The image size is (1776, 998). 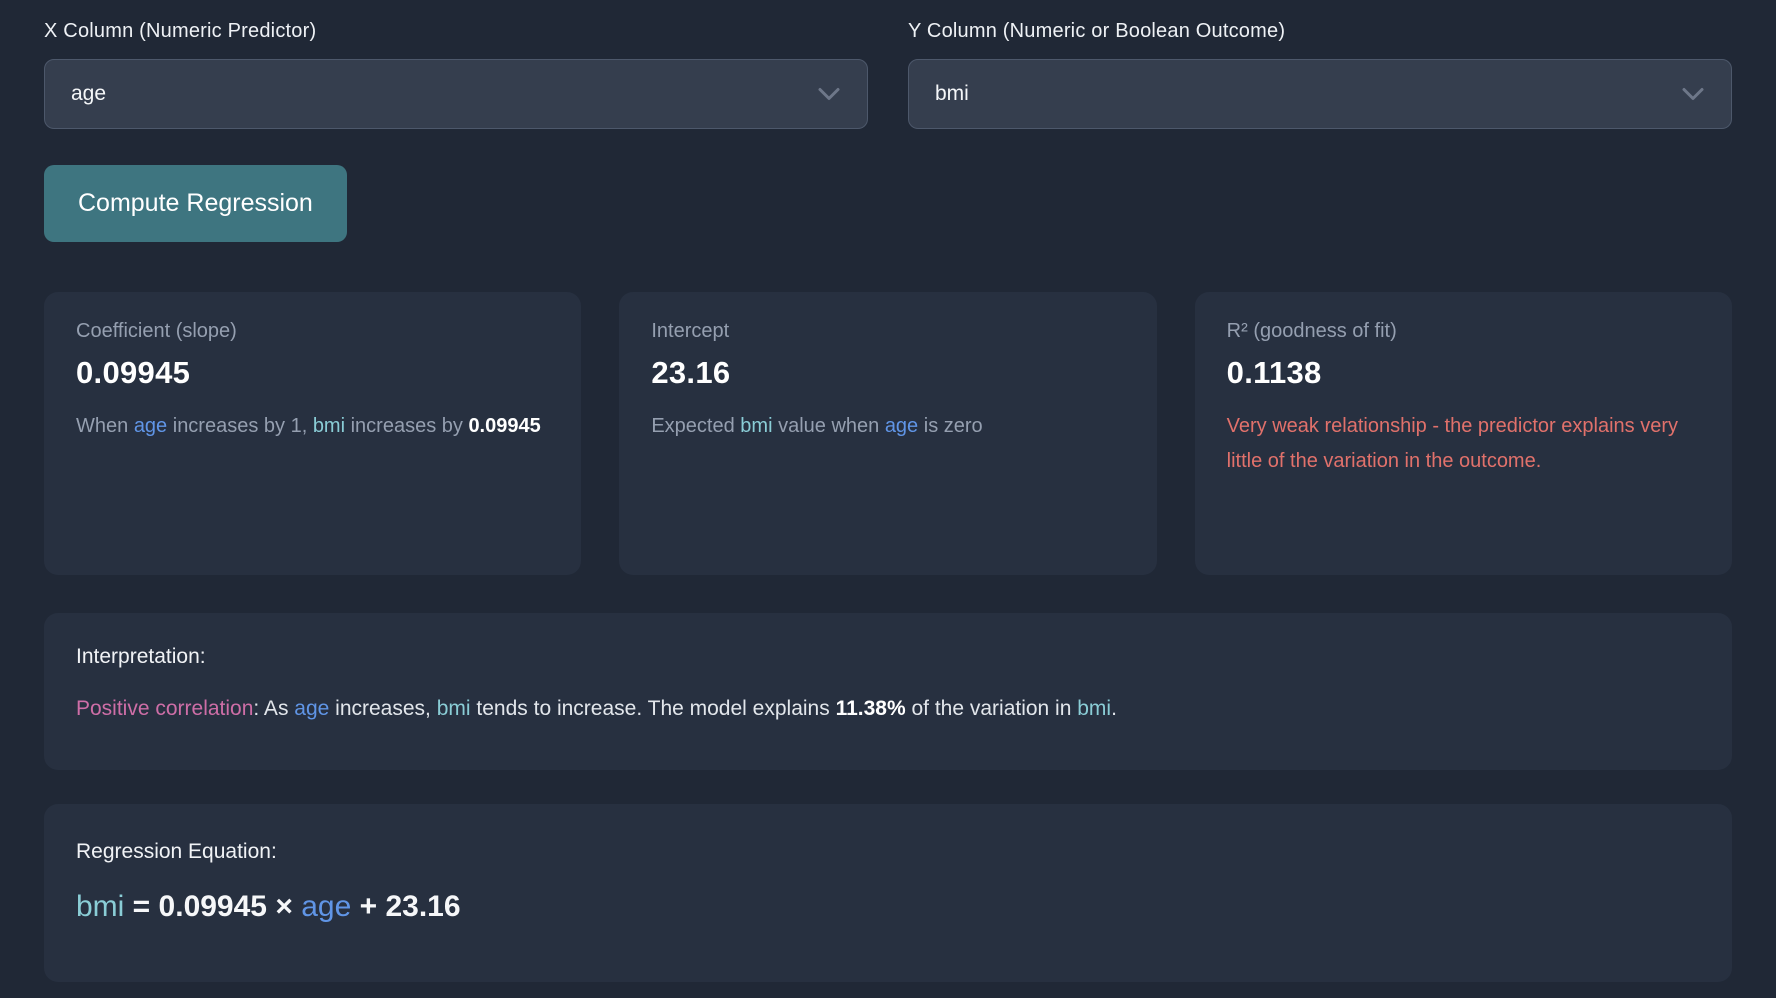 What do you see at coordinates (456, 94) in the screenshot?
I see `x-column-select: age` at bounding box center [456, 94].